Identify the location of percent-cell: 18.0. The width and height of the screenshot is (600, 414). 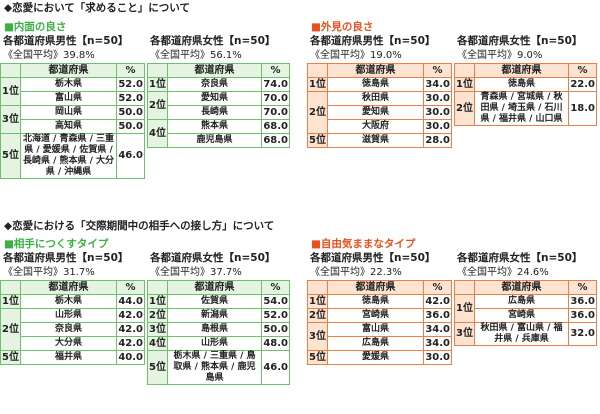
(582, 108).